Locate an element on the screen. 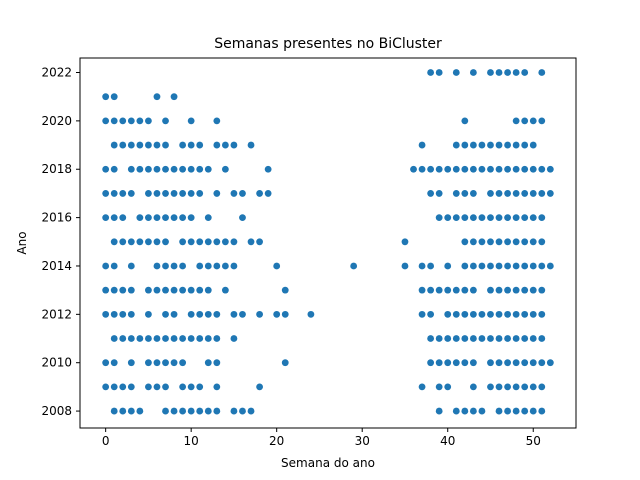 This screenshot has width=640, height=480. y-tick-label: 2016 is located at coordinates (56, 218).